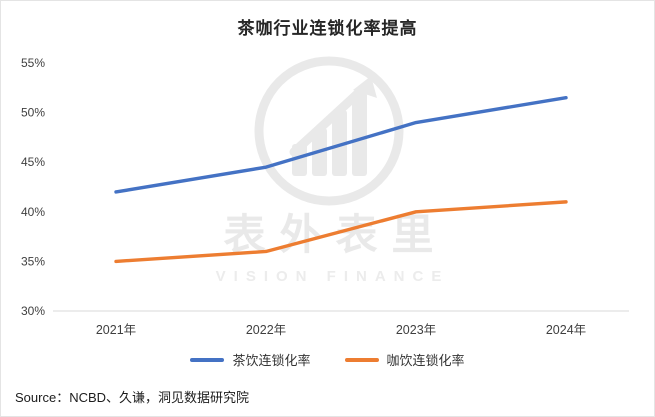 The image size is (655, 417). I want to click on y-tick-label: 55%, so click(33, 63).